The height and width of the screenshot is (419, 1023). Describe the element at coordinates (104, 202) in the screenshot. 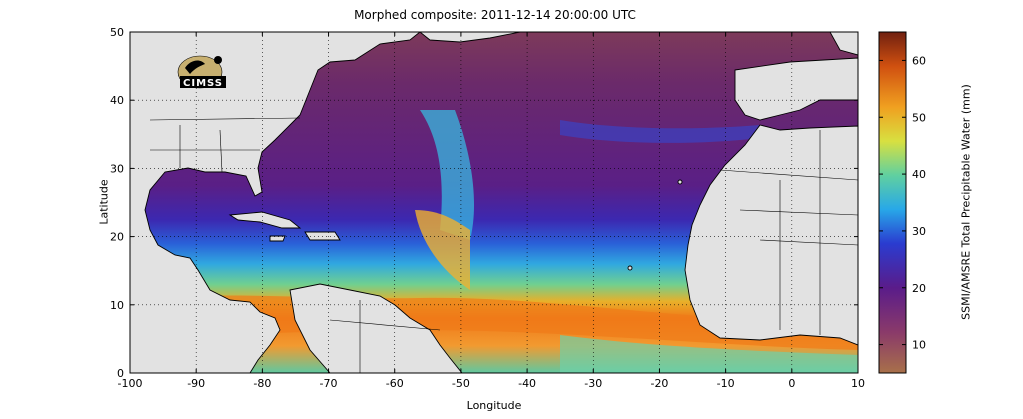

I see `y-axis-label: Latitude` at that location.